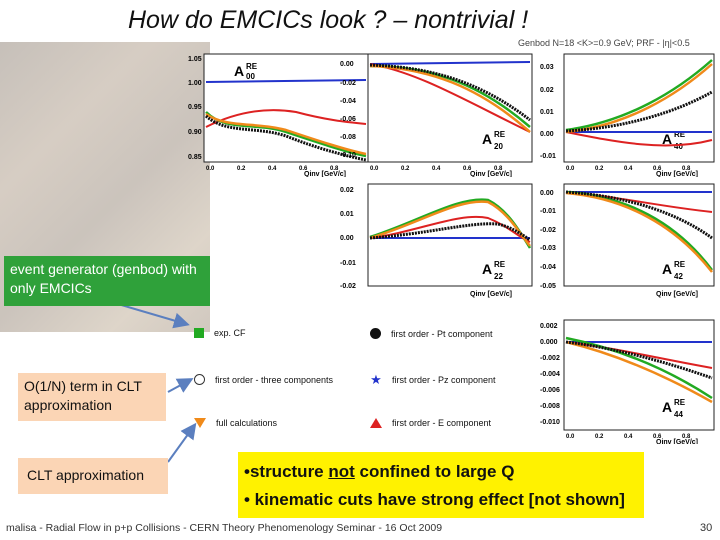  I want to click on a40-curve-green, so click(639, 95).